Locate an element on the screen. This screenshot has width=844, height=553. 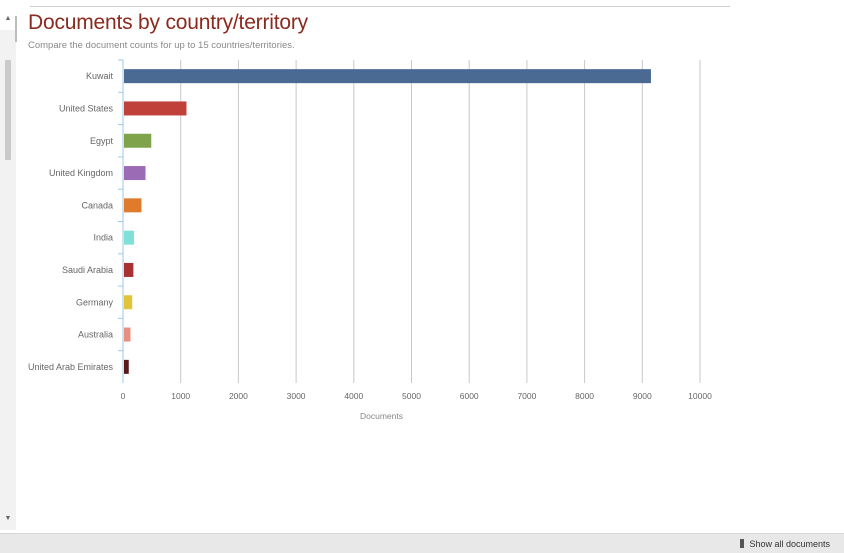
bar-icon is located at coordinates (742, 543).